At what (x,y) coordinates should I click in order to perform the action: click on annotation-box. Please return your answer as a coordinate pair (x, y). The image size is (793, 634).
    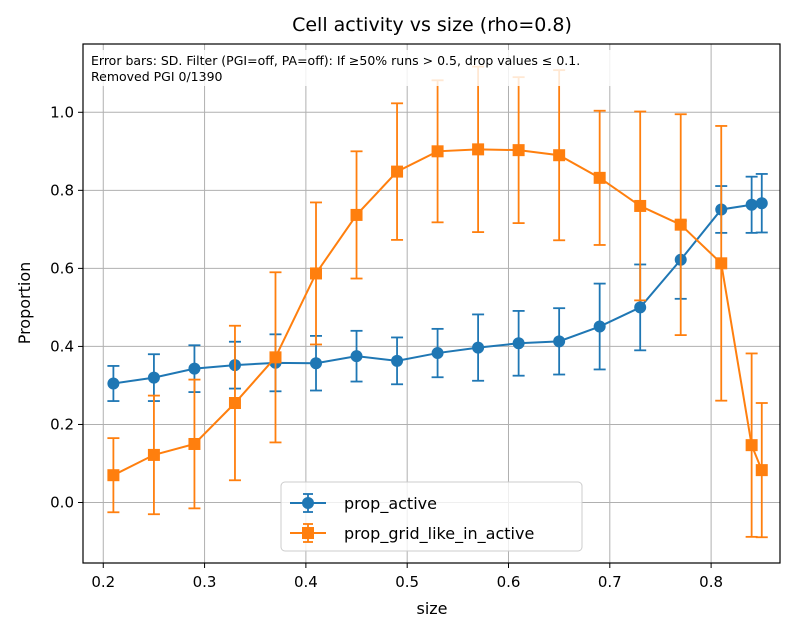
    Looking at the image, I should click on (399, 68).